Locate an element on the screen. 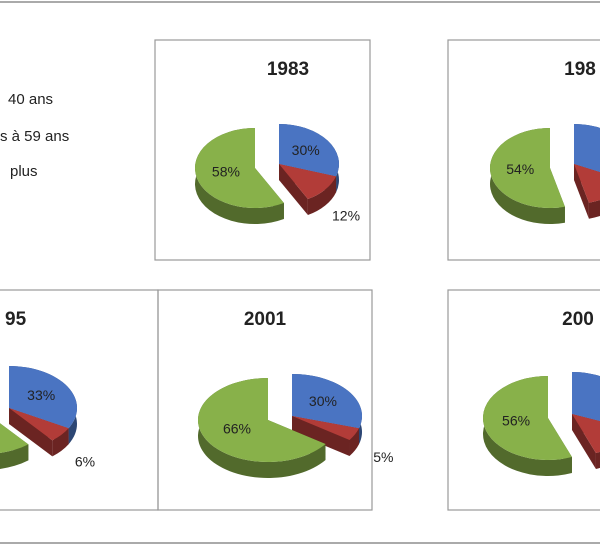 The width and height of the screenshot is (600, 546). value-label: 5% is located at coordinates (383, 457).